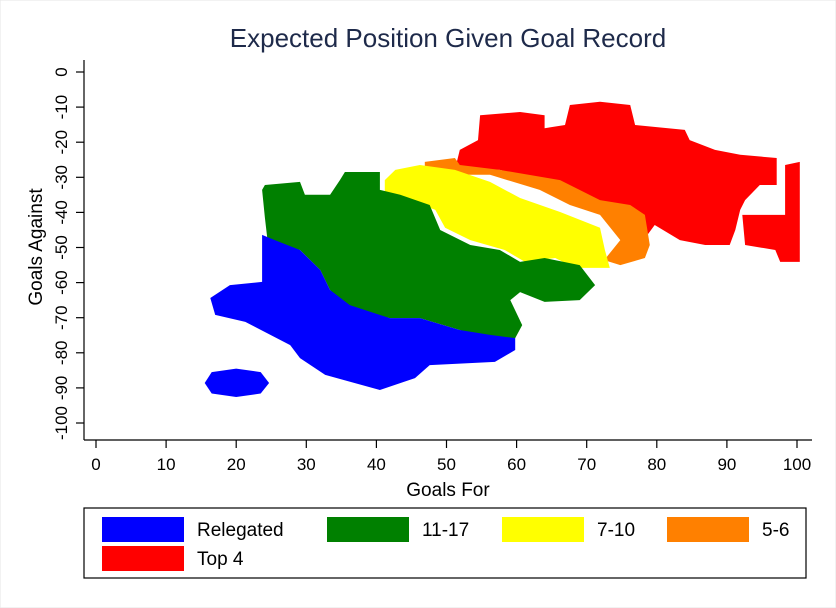 The width and height of the screenshot is (836, 608). What do you see at coordinates (166, 464) in the screenshot?
I see `x-tick-label: 10` at bounding box center [166, 464].